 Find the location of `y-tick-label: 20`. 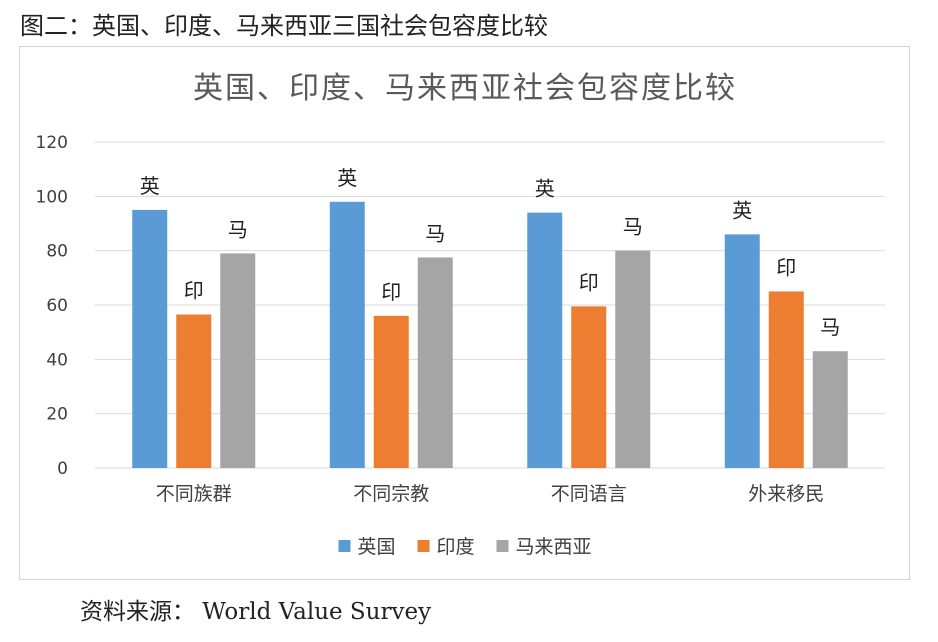

y-tick-label: 20 is located at coordinates (57, 415).